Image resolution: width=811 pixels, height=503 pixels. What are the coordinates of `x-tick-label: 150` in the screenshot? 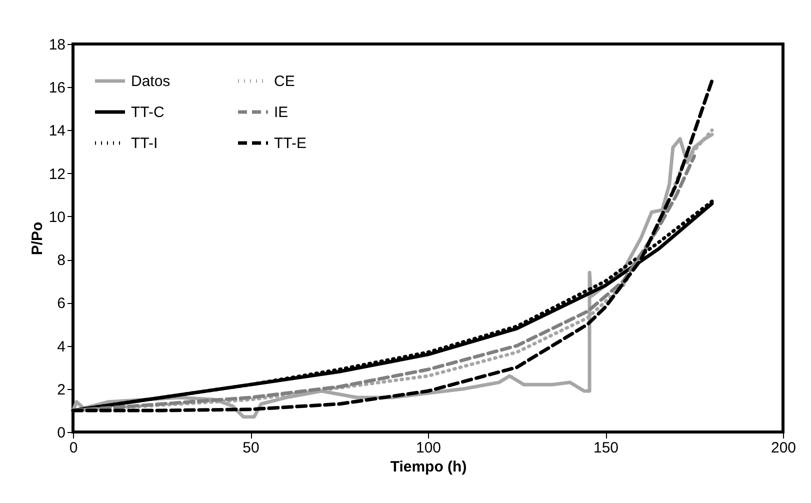 It's located at (606, 448).